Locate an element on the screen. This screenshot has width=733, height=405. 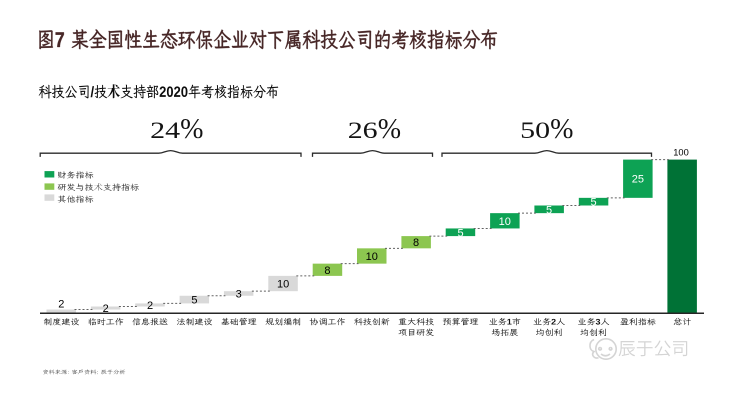
svg-text: 24 is located at coordinates (165, 130).